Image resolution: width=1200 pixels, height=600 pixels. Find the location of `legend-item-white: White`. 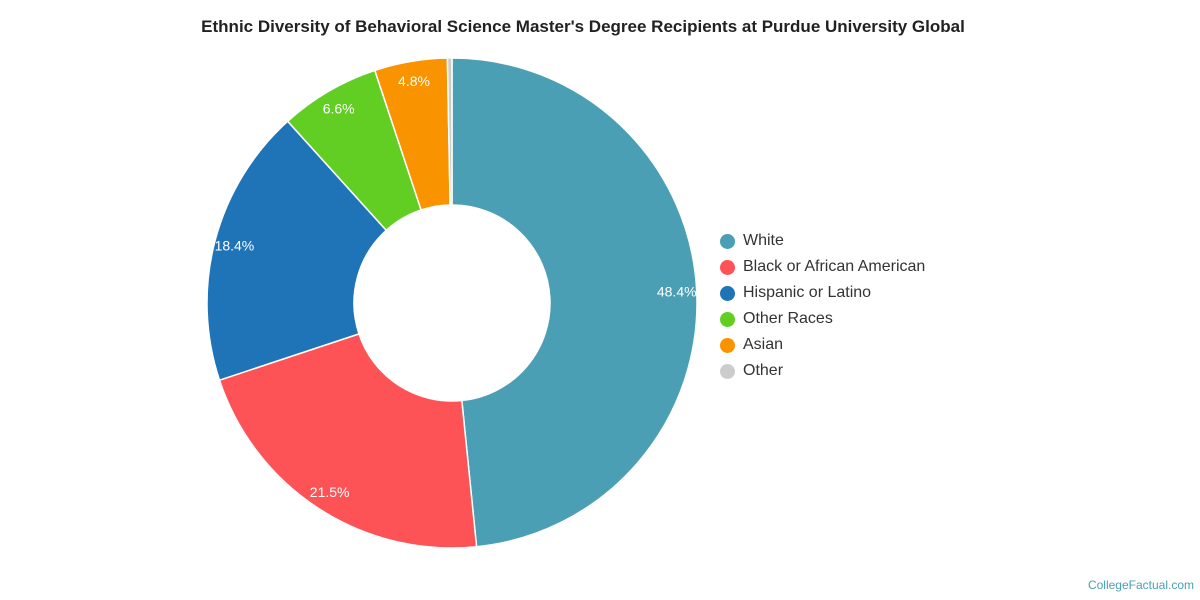

legend-item-white: White is located at coordinates (822, 241).